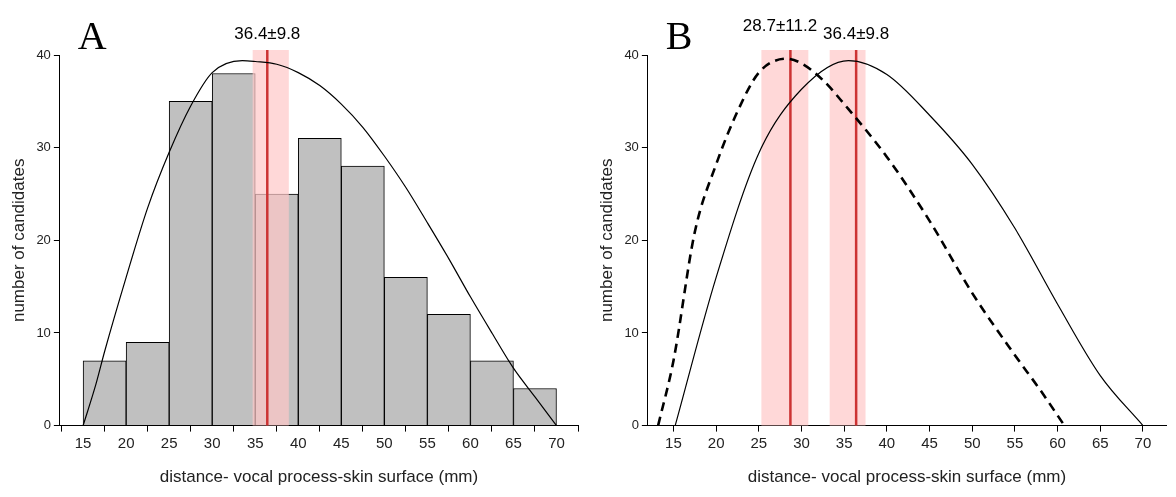 Image resolution: width=1176 pixels, height=497 pixels. What do you see at coordinates (92, 35) in the screenshot?
I see `chart-title: A` at bounding box center [92, 35].